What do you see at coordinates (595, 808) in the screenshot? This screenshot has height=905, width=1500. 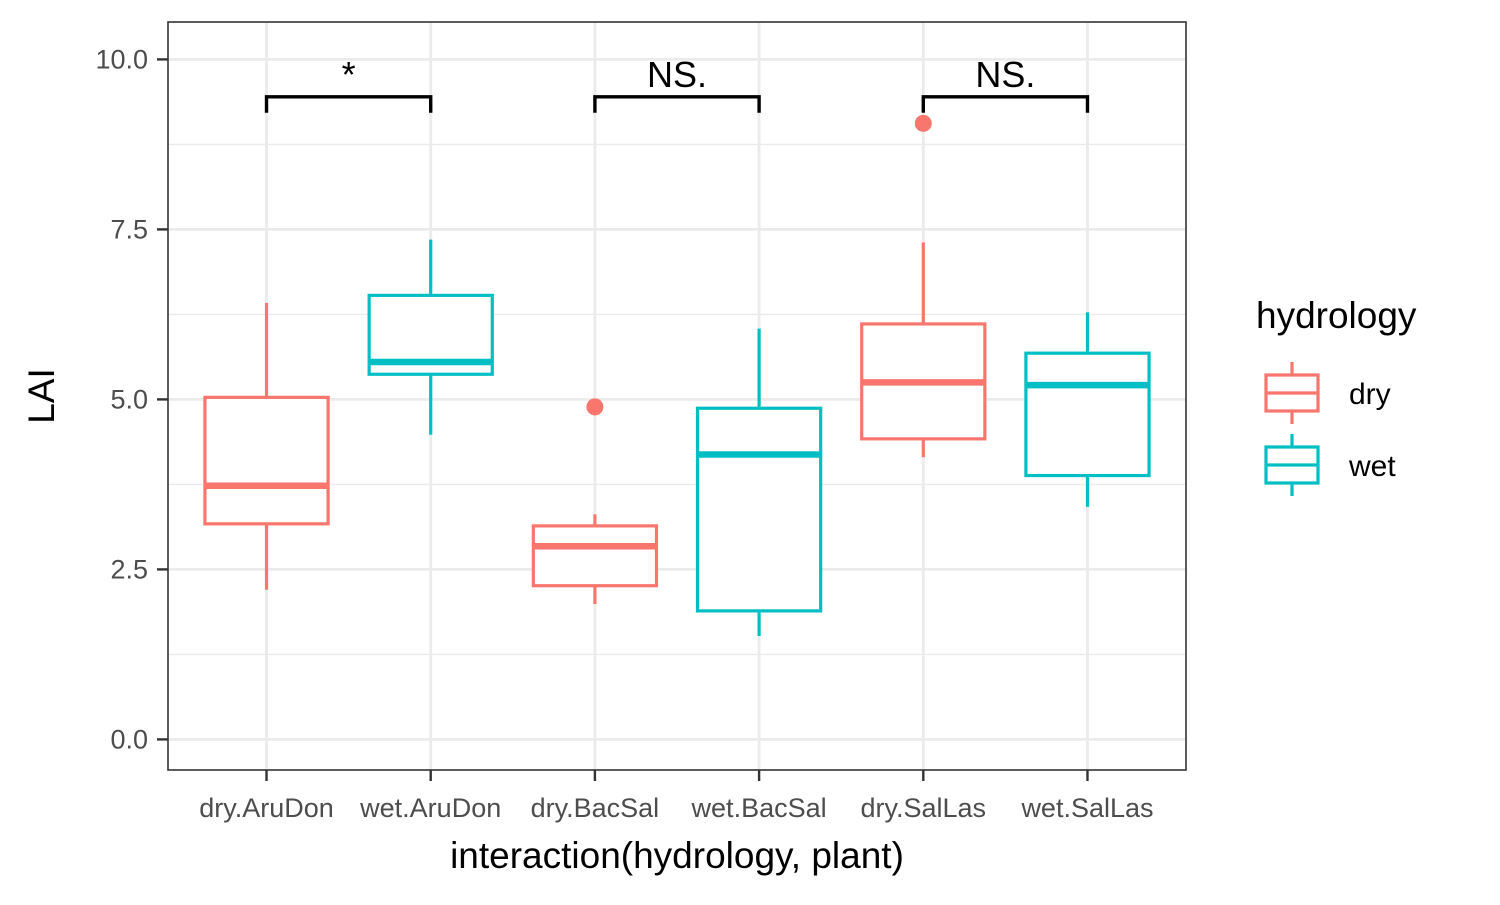 I see `x-tick-label: dry.BacSal` at bounding box center [595, 808].